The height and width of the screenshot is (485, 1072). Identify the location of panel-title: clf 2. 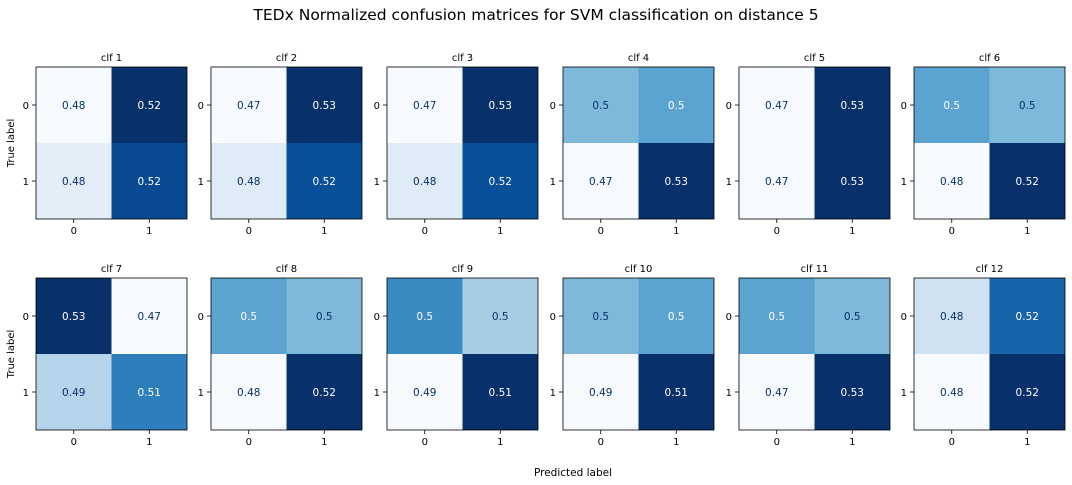
(286, 58).